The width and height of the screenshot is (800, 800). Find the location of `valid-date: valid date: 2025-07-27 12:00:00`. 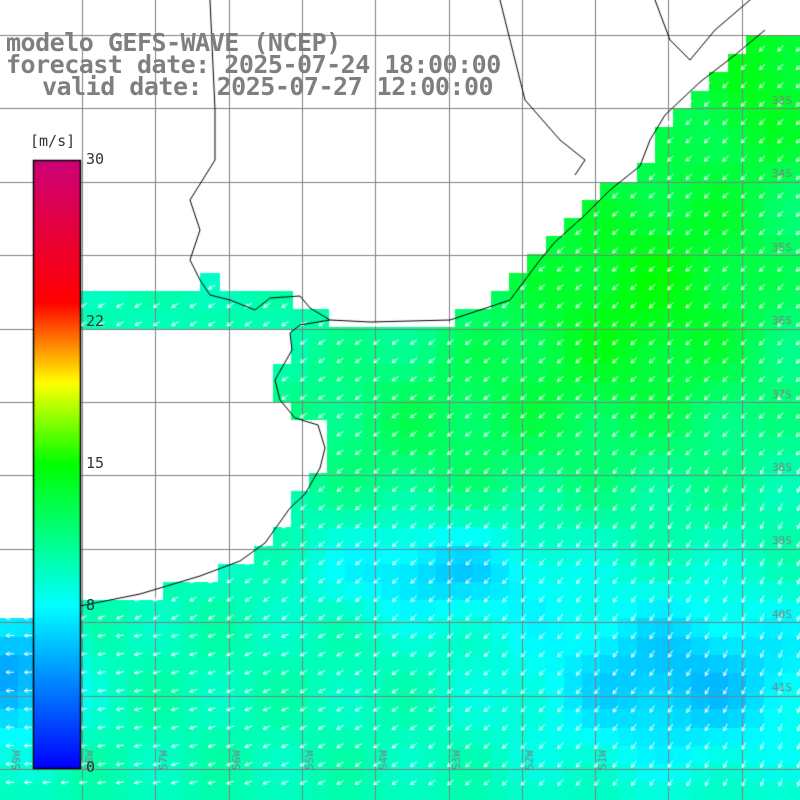

valid-date: valid date: 2025-07-27 12:00:00 is located at coordinates (268, 86).